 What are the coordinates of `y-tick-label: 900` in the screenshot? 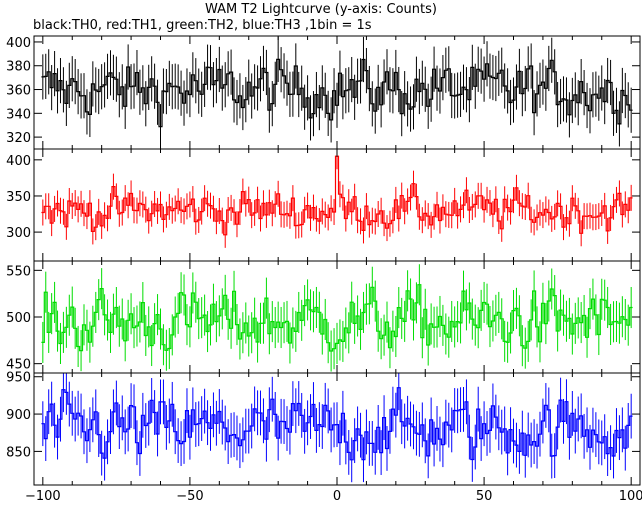 It's located at (18, 415).